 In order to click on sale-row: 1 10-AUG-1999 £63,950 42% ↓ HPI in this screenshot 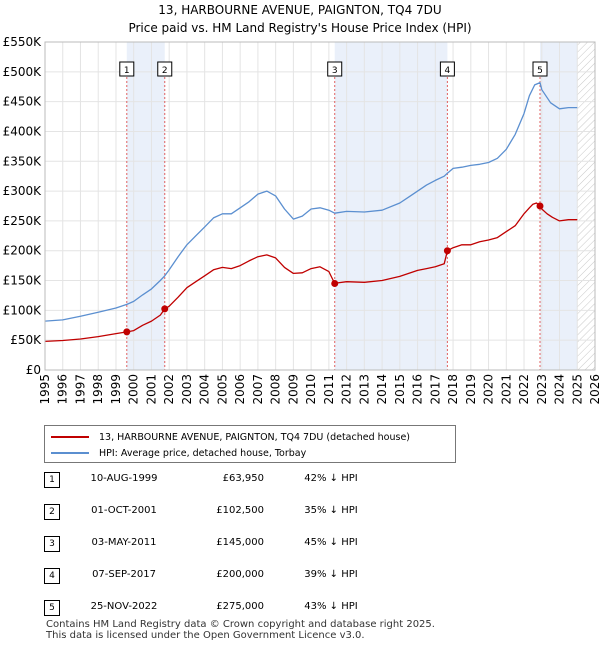, I will do `click(224, 480)`.